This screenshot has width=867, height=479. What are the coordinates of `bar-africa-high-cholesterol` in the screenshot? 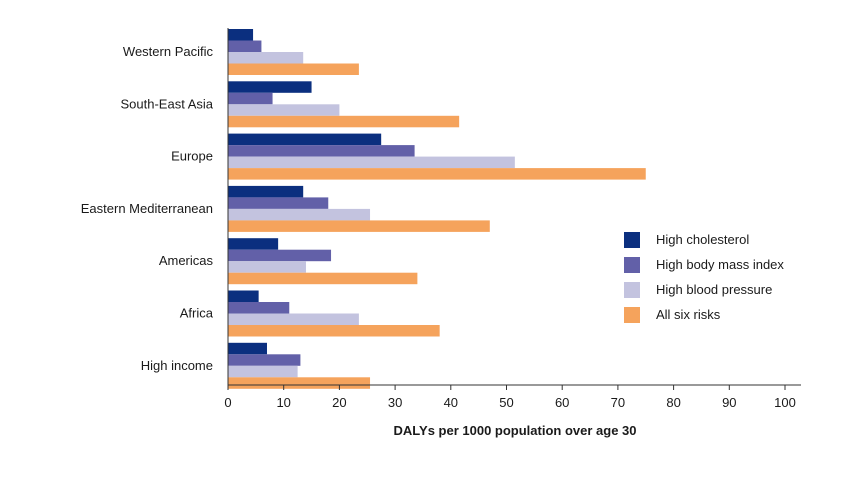 It's located at (243, 296).